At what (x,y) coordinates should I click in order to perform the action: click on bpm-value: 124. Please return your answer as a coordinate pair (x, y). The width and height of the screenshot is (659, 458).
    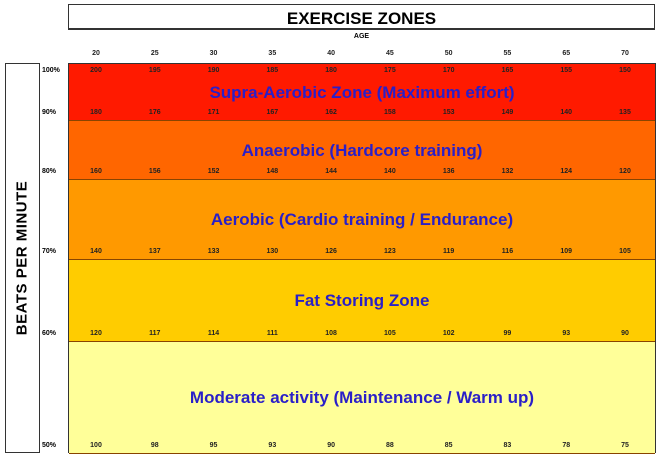
    Looking at the image, I should click on (566, 171).